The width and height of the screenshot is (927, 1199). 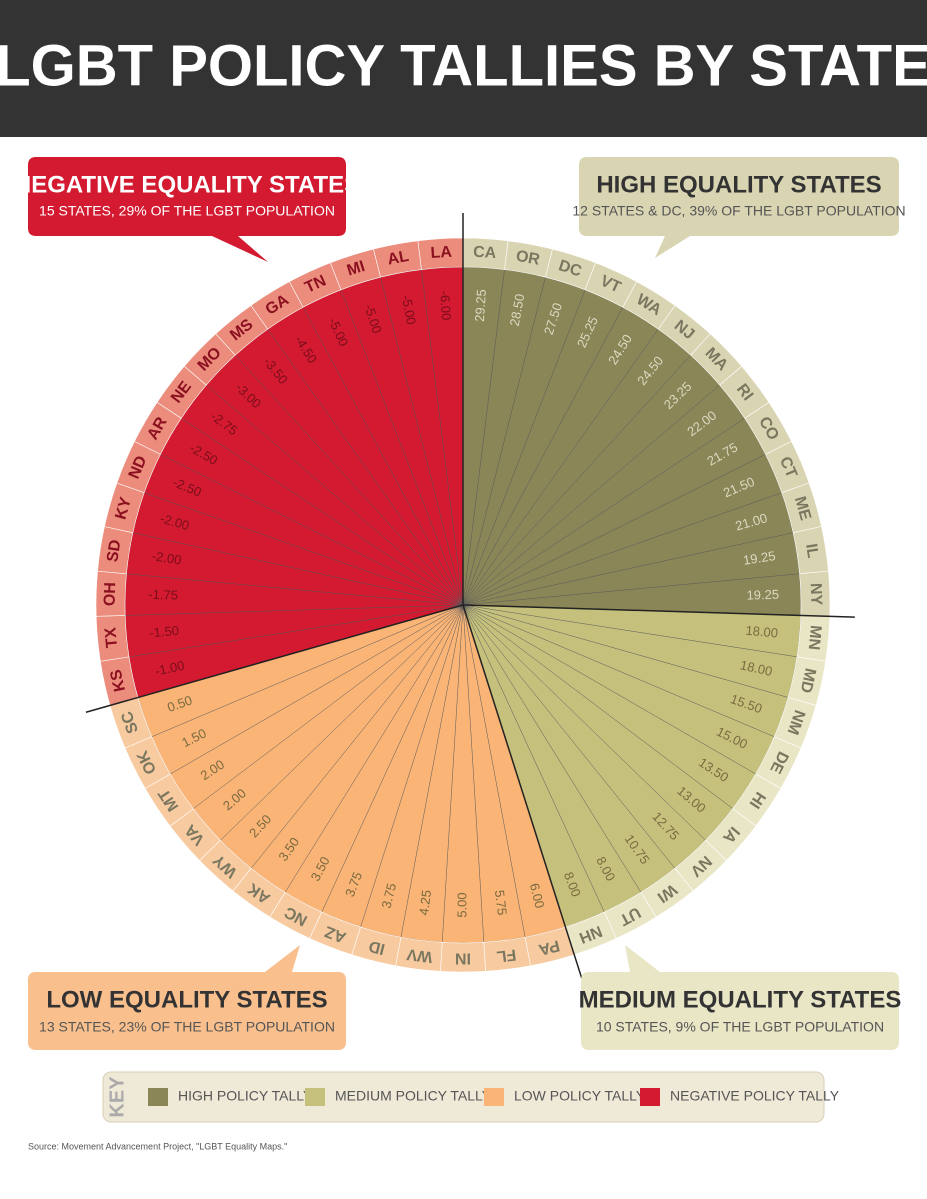 I want to click on callout-title: HIGH EQUALITY STATES, so click(x=738, y=184).